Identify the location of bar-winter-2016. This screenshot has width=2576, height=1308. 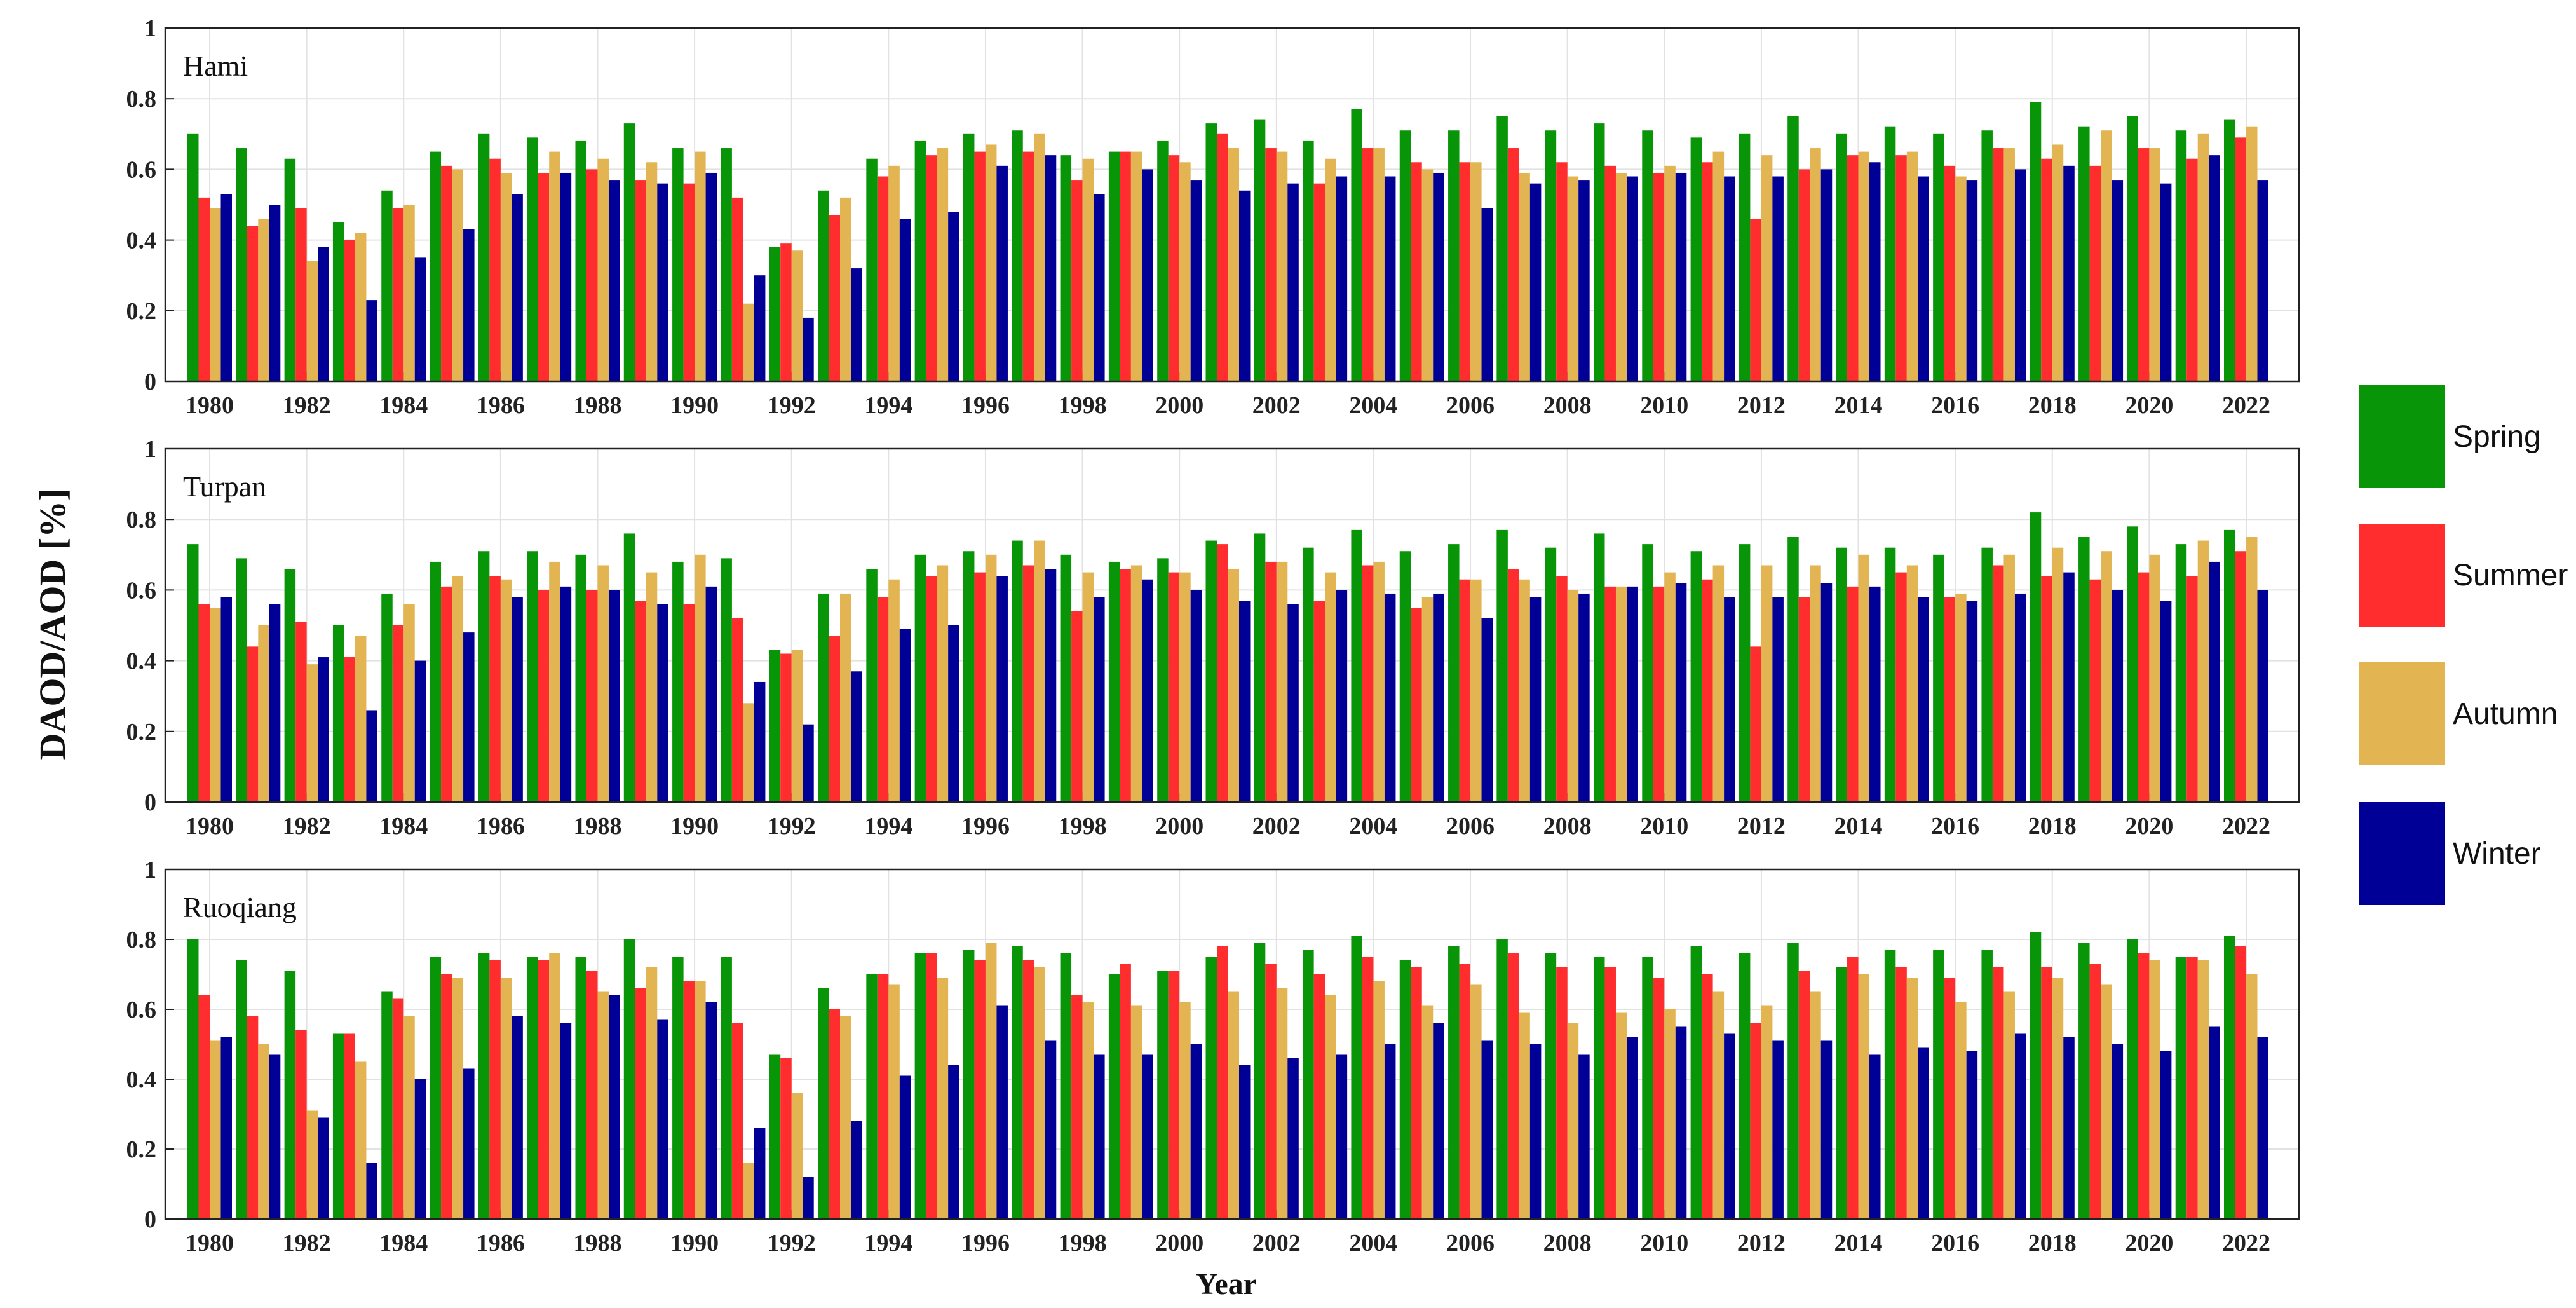
(1972, 1135).